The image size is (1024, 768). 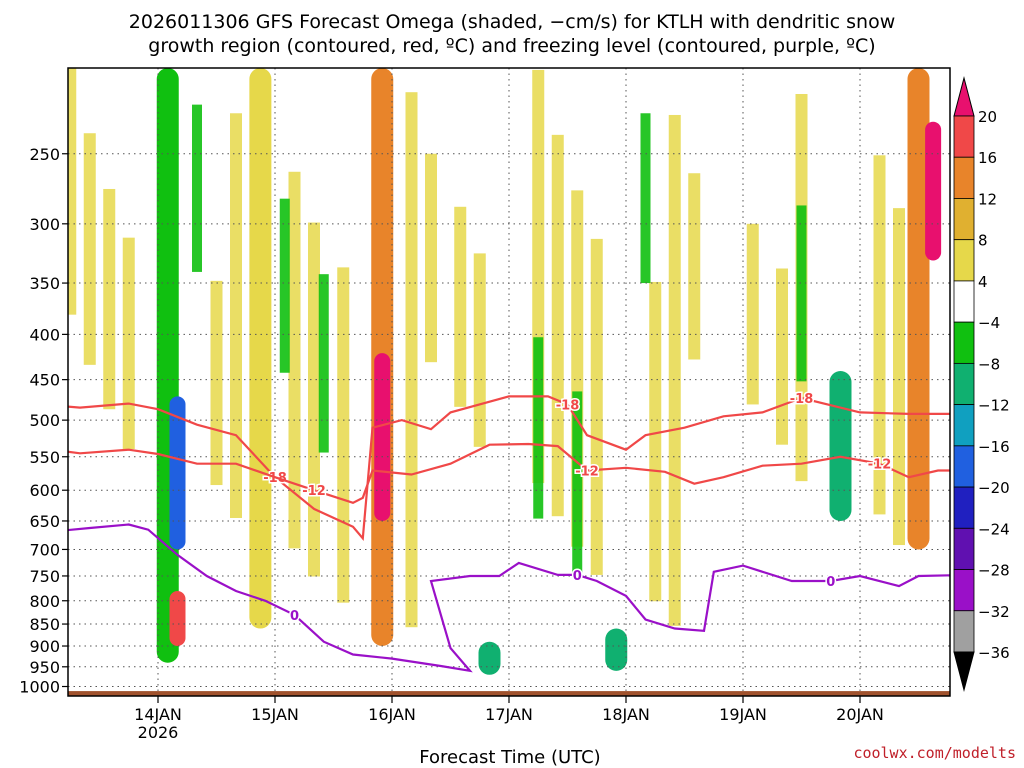 What do you see at coordinates (158, 732) in the screenshot?
I see `x-tick-sublabel: 2026` at bounding box center [158, 732].